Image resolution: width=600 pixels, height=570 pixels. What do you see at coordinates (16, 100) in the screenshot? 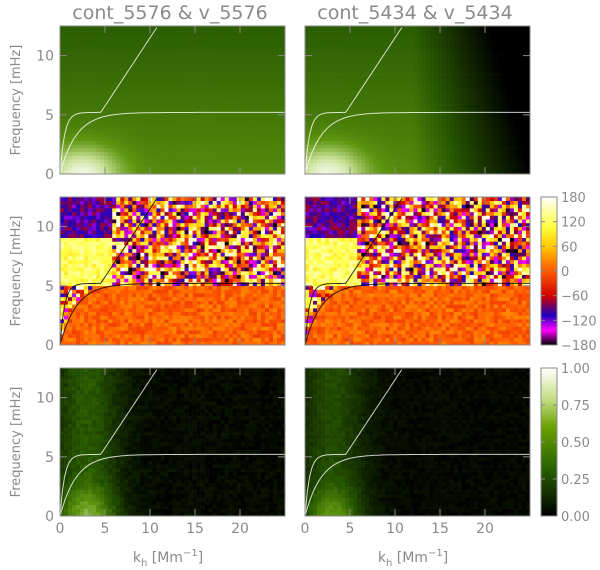
I see `y-axis-label-row-1: Frequency [mHz]` at bounding box center [16, 100].